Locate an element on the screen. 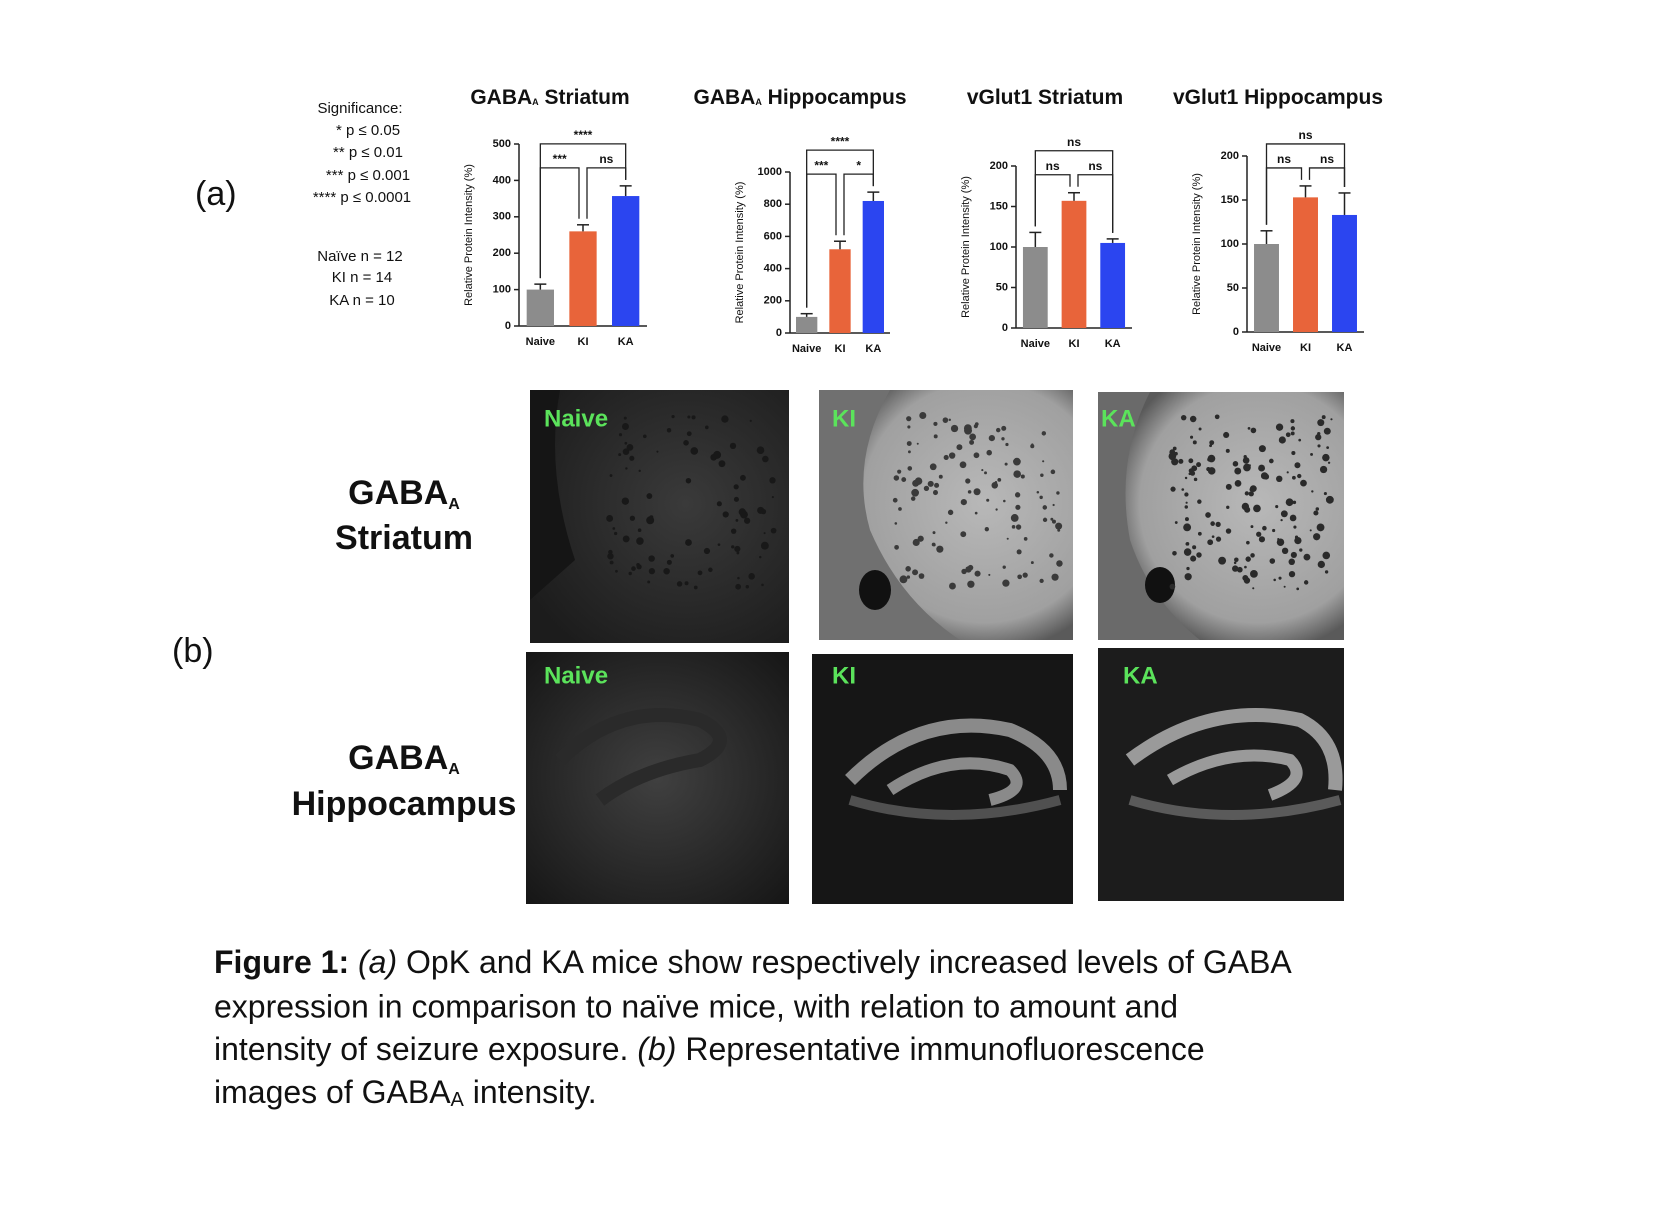 The height and width of the screenshot is (1228, 1668). legend-entry: * p ≤ 0.05 is located at coordinates (368, 130).